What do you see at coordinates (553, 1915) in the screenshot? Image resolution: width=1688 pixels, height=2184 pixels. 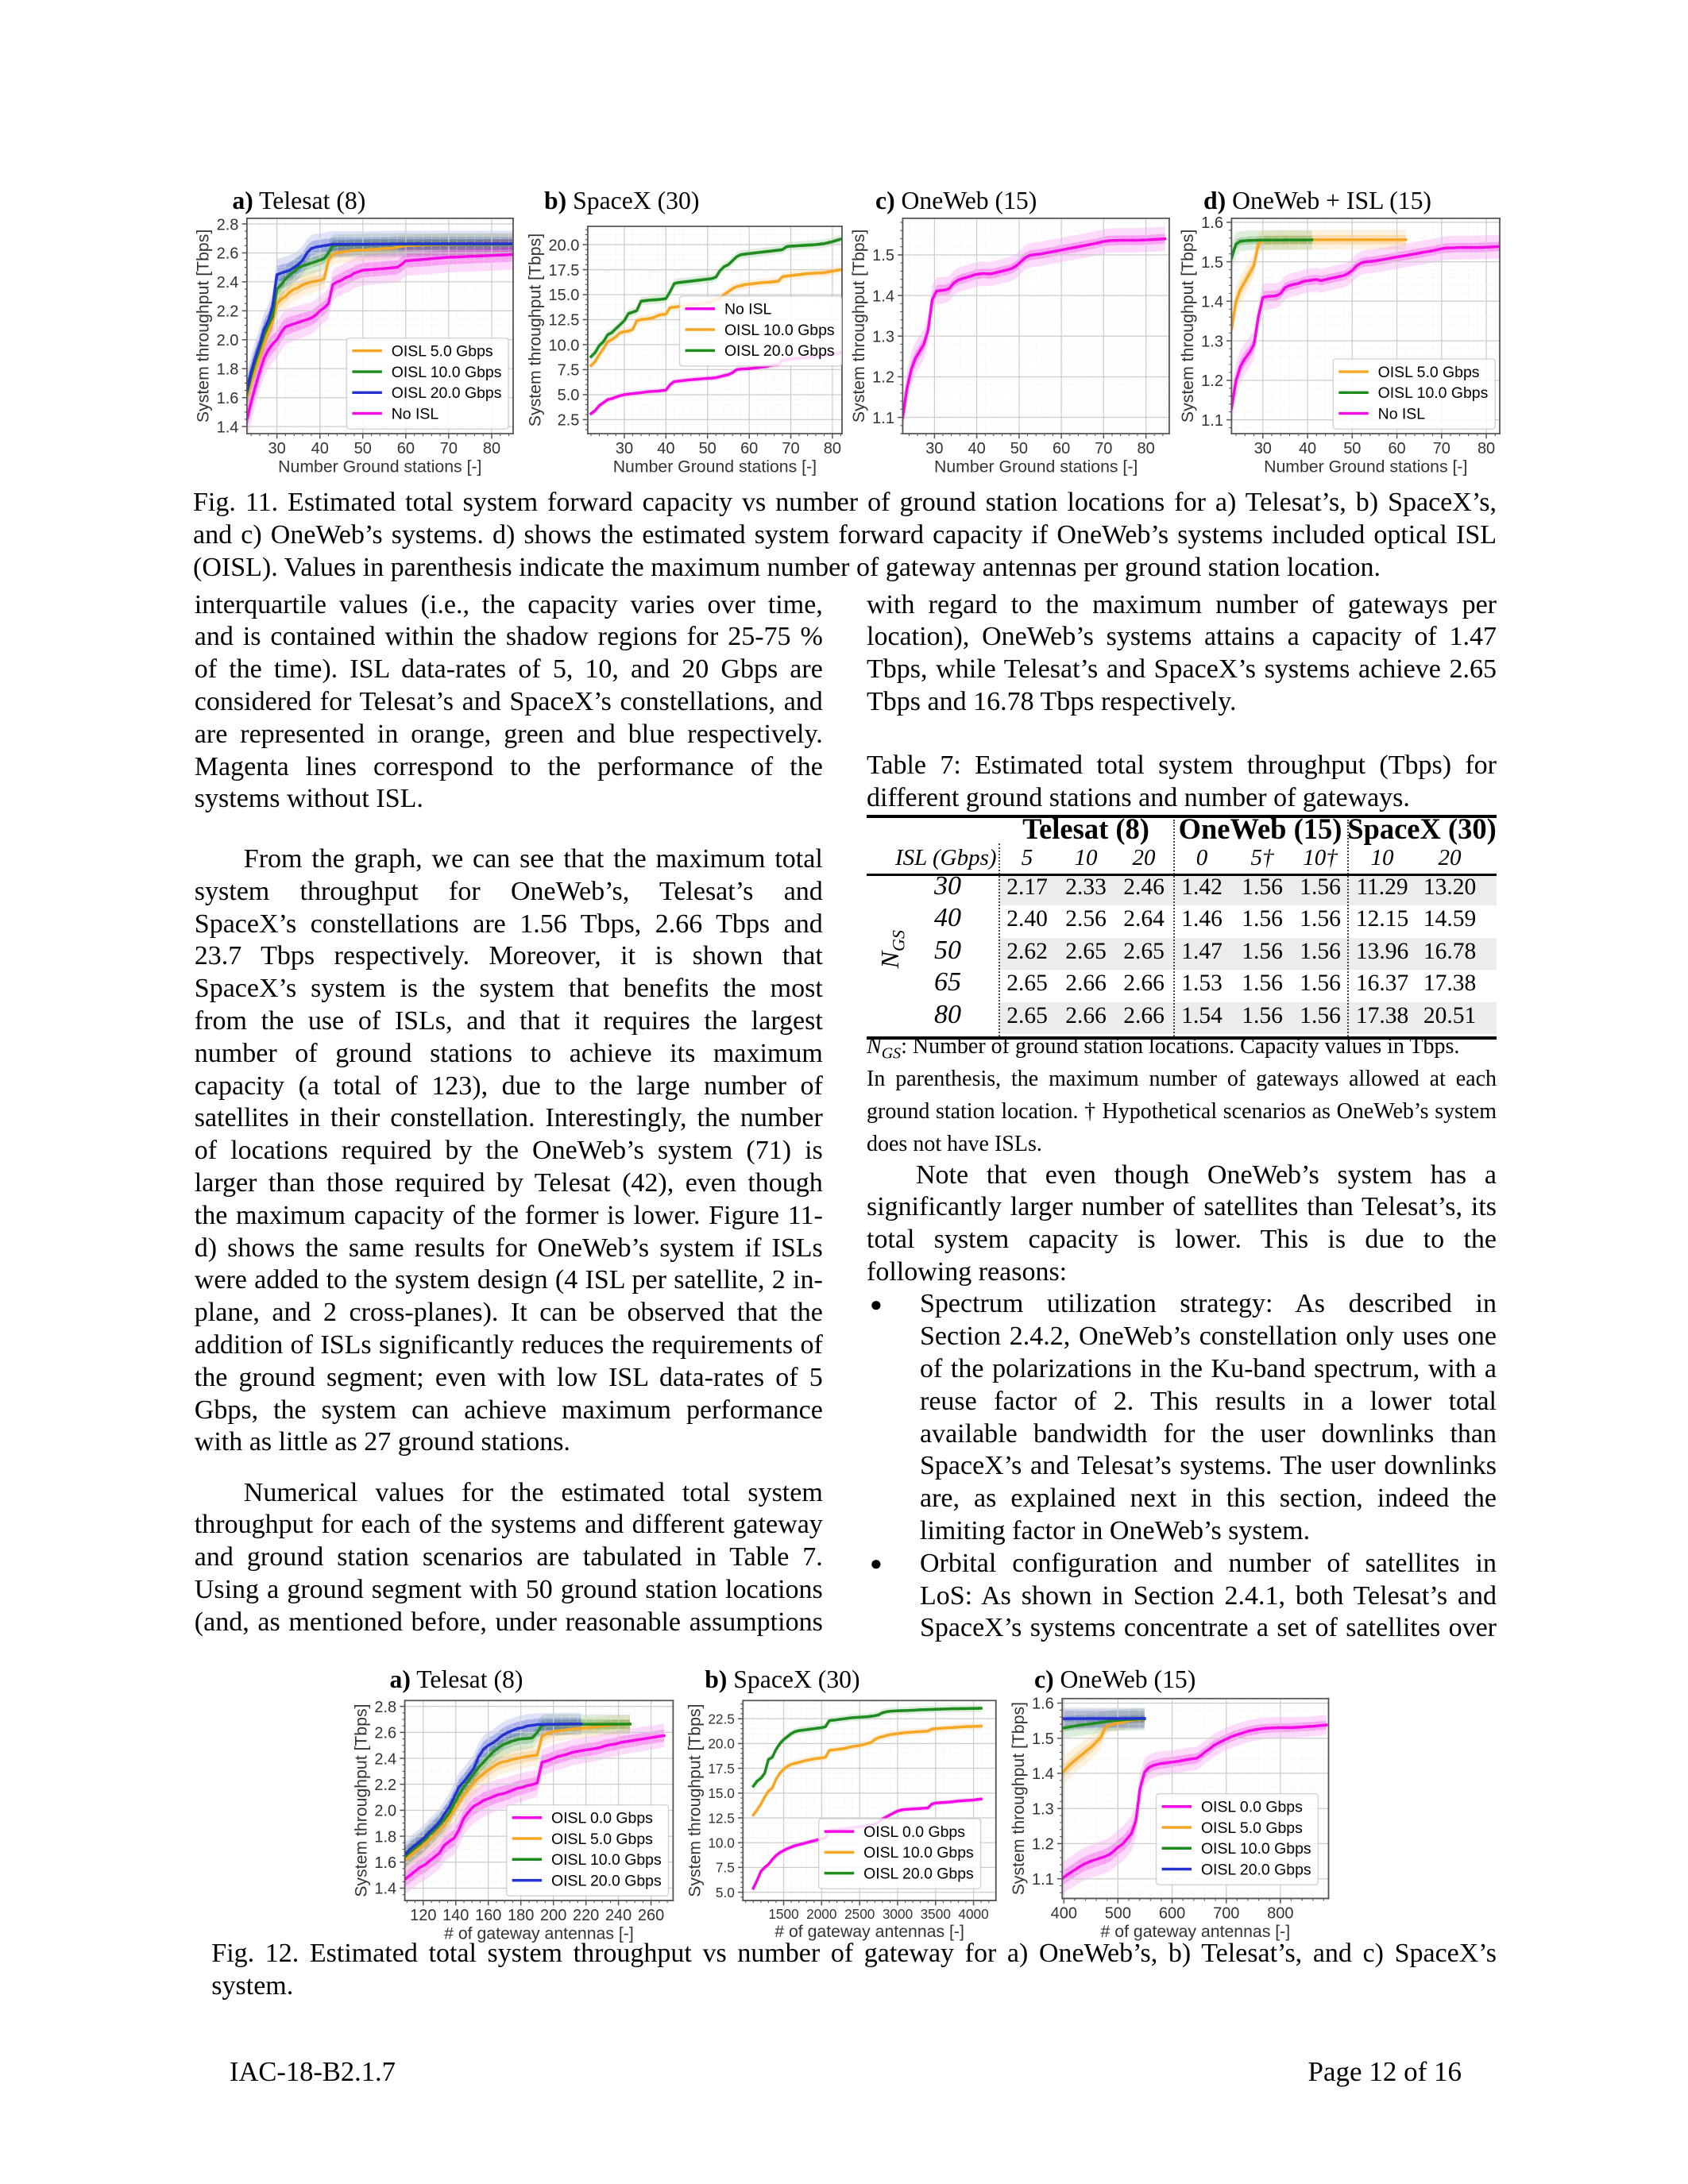 I see `svg-text: 200` at bounding box center [553, 1915].